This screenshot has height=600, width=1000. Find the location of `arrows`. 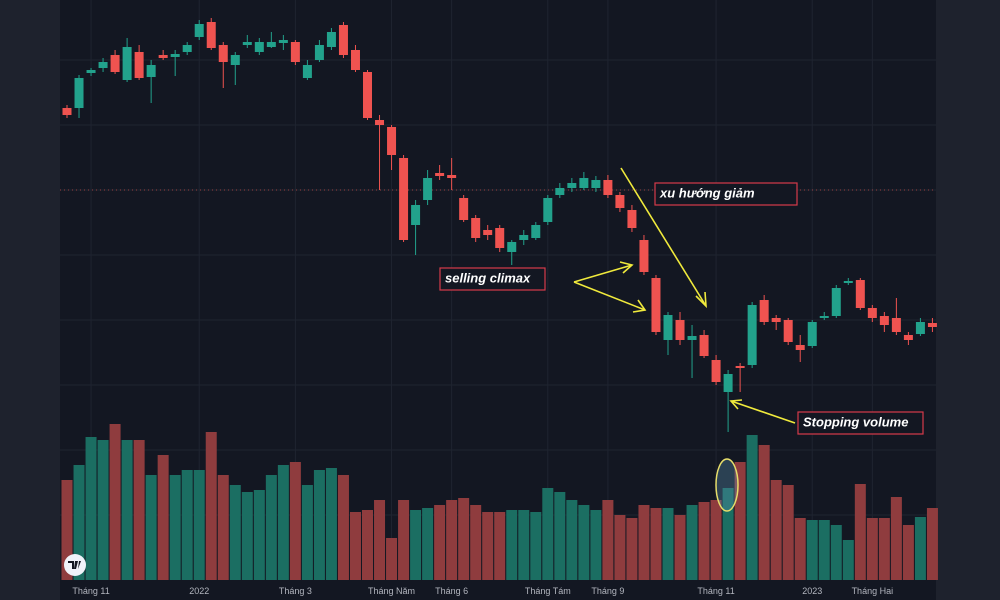

arrows is located at coordinates (684, 295).